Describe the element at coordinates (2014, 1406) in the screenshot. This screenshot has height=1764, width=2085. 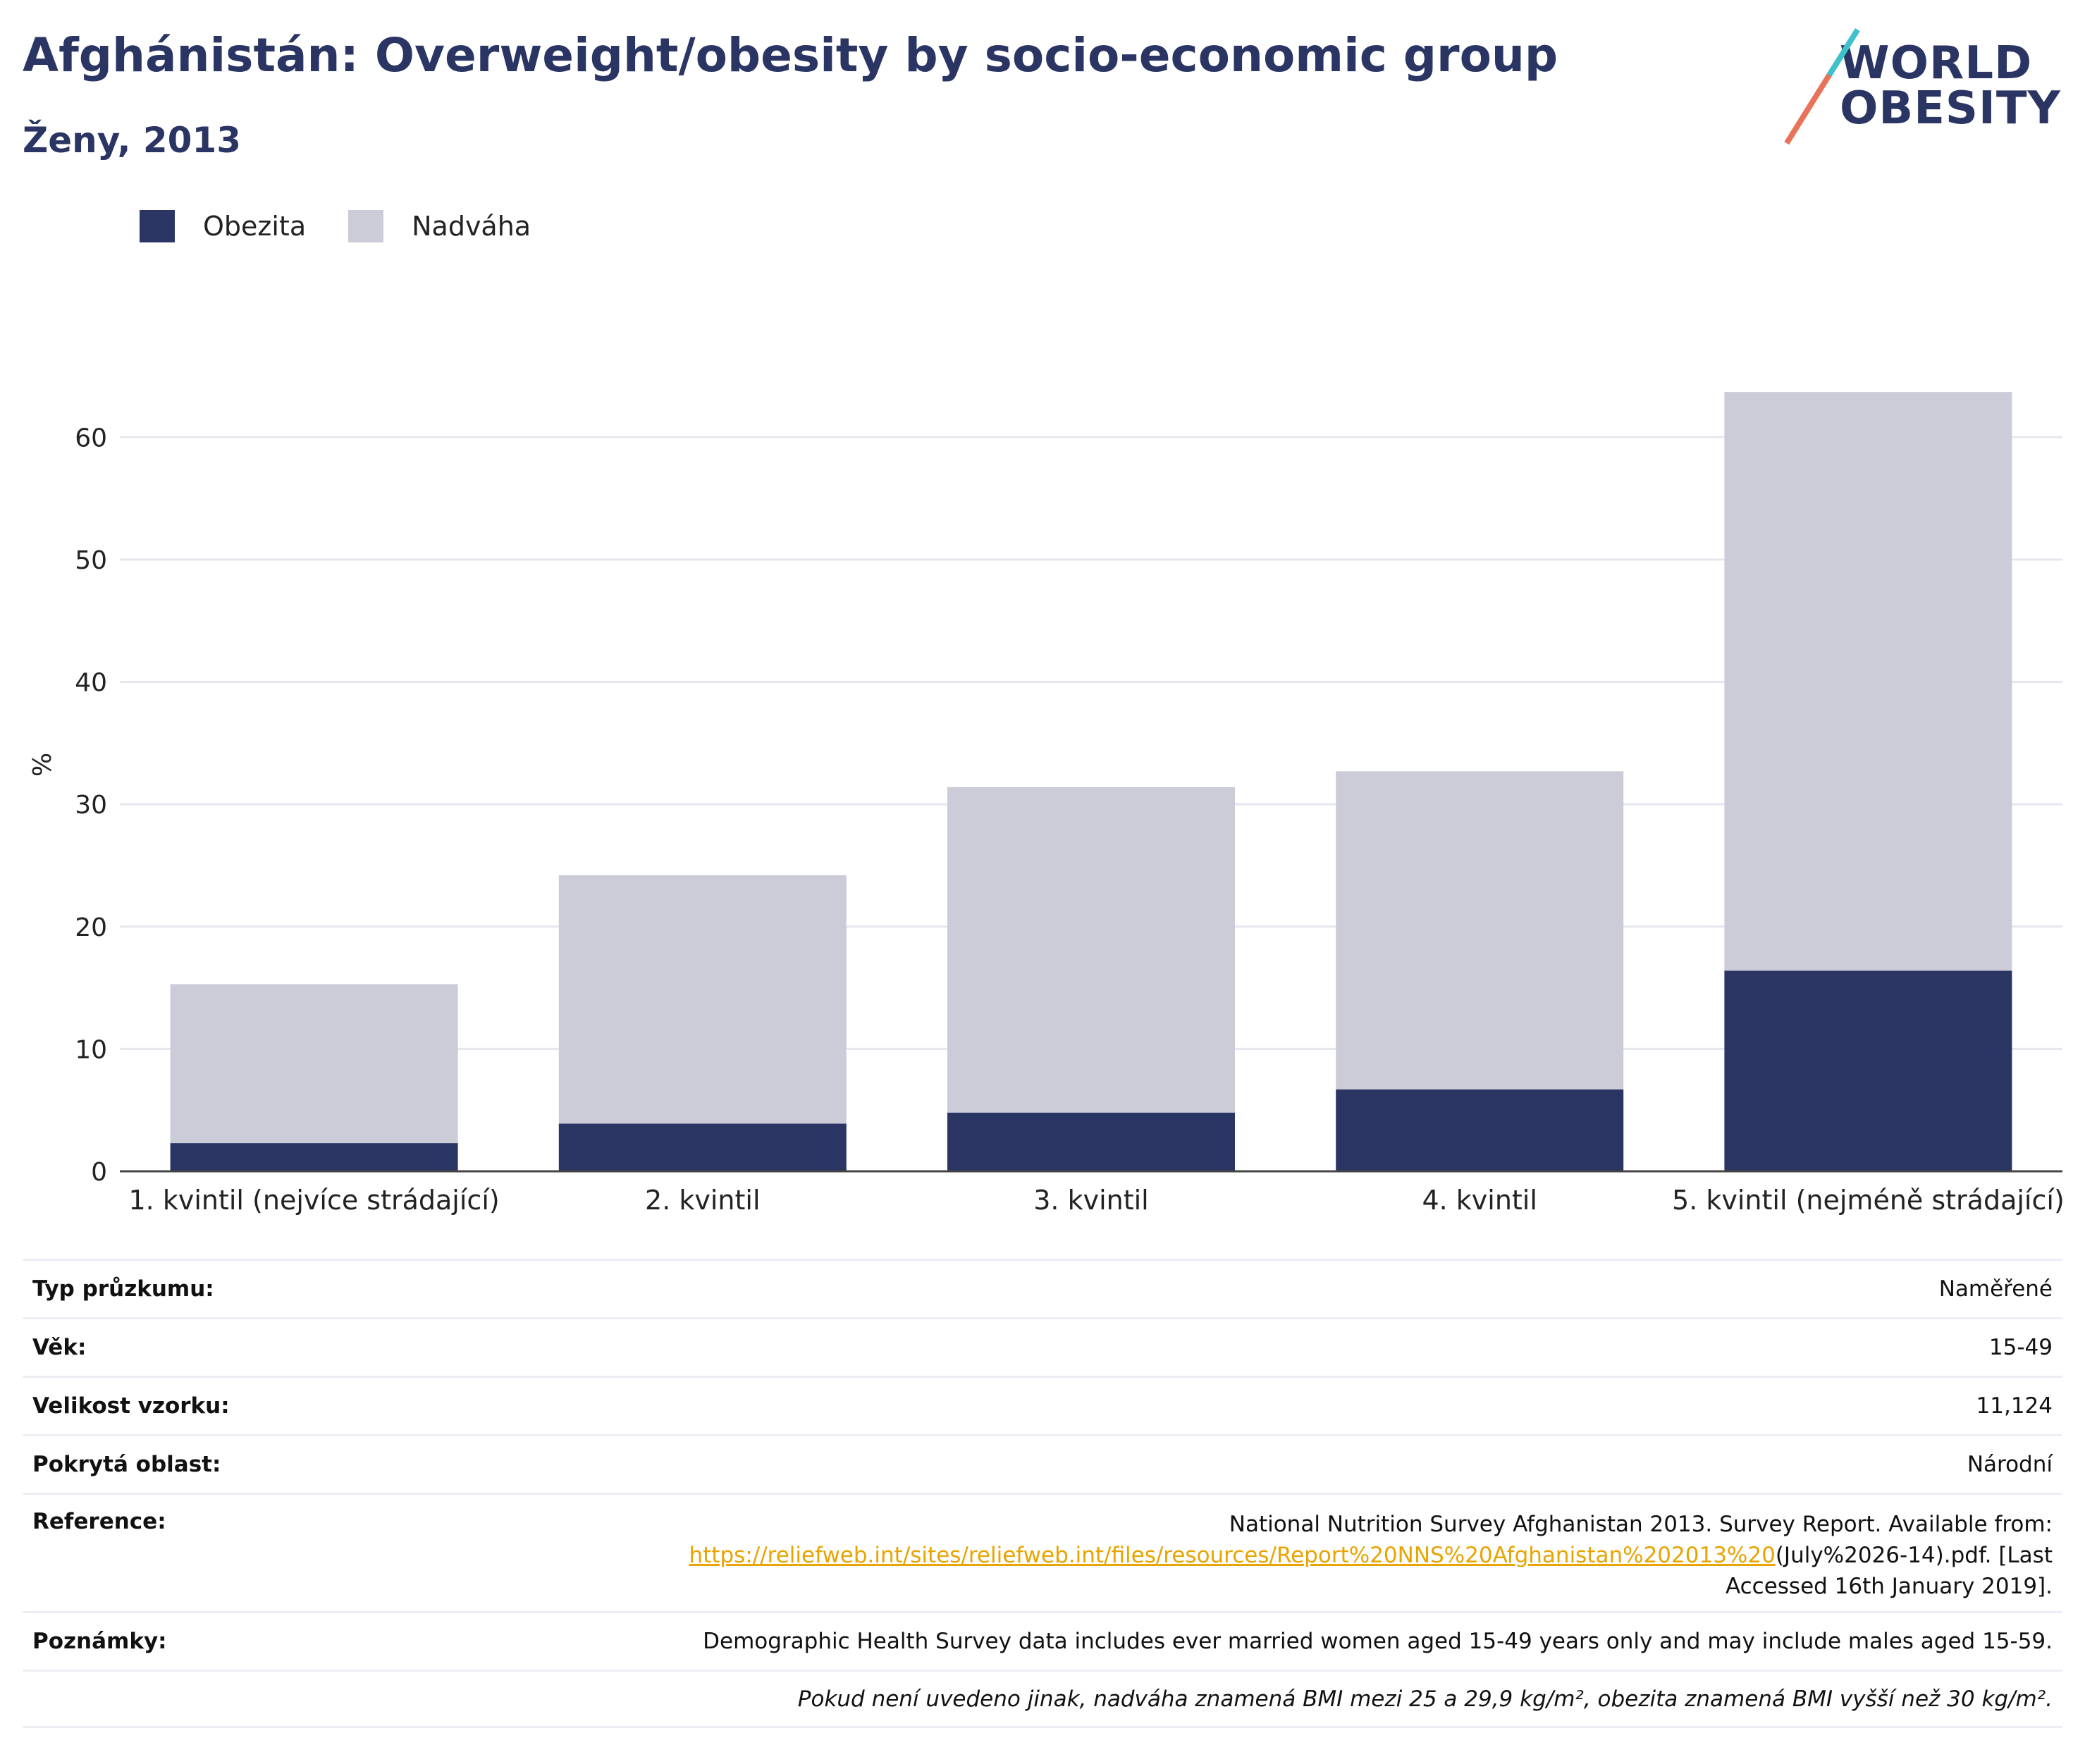
I see `info-value: 11,124` at that location.